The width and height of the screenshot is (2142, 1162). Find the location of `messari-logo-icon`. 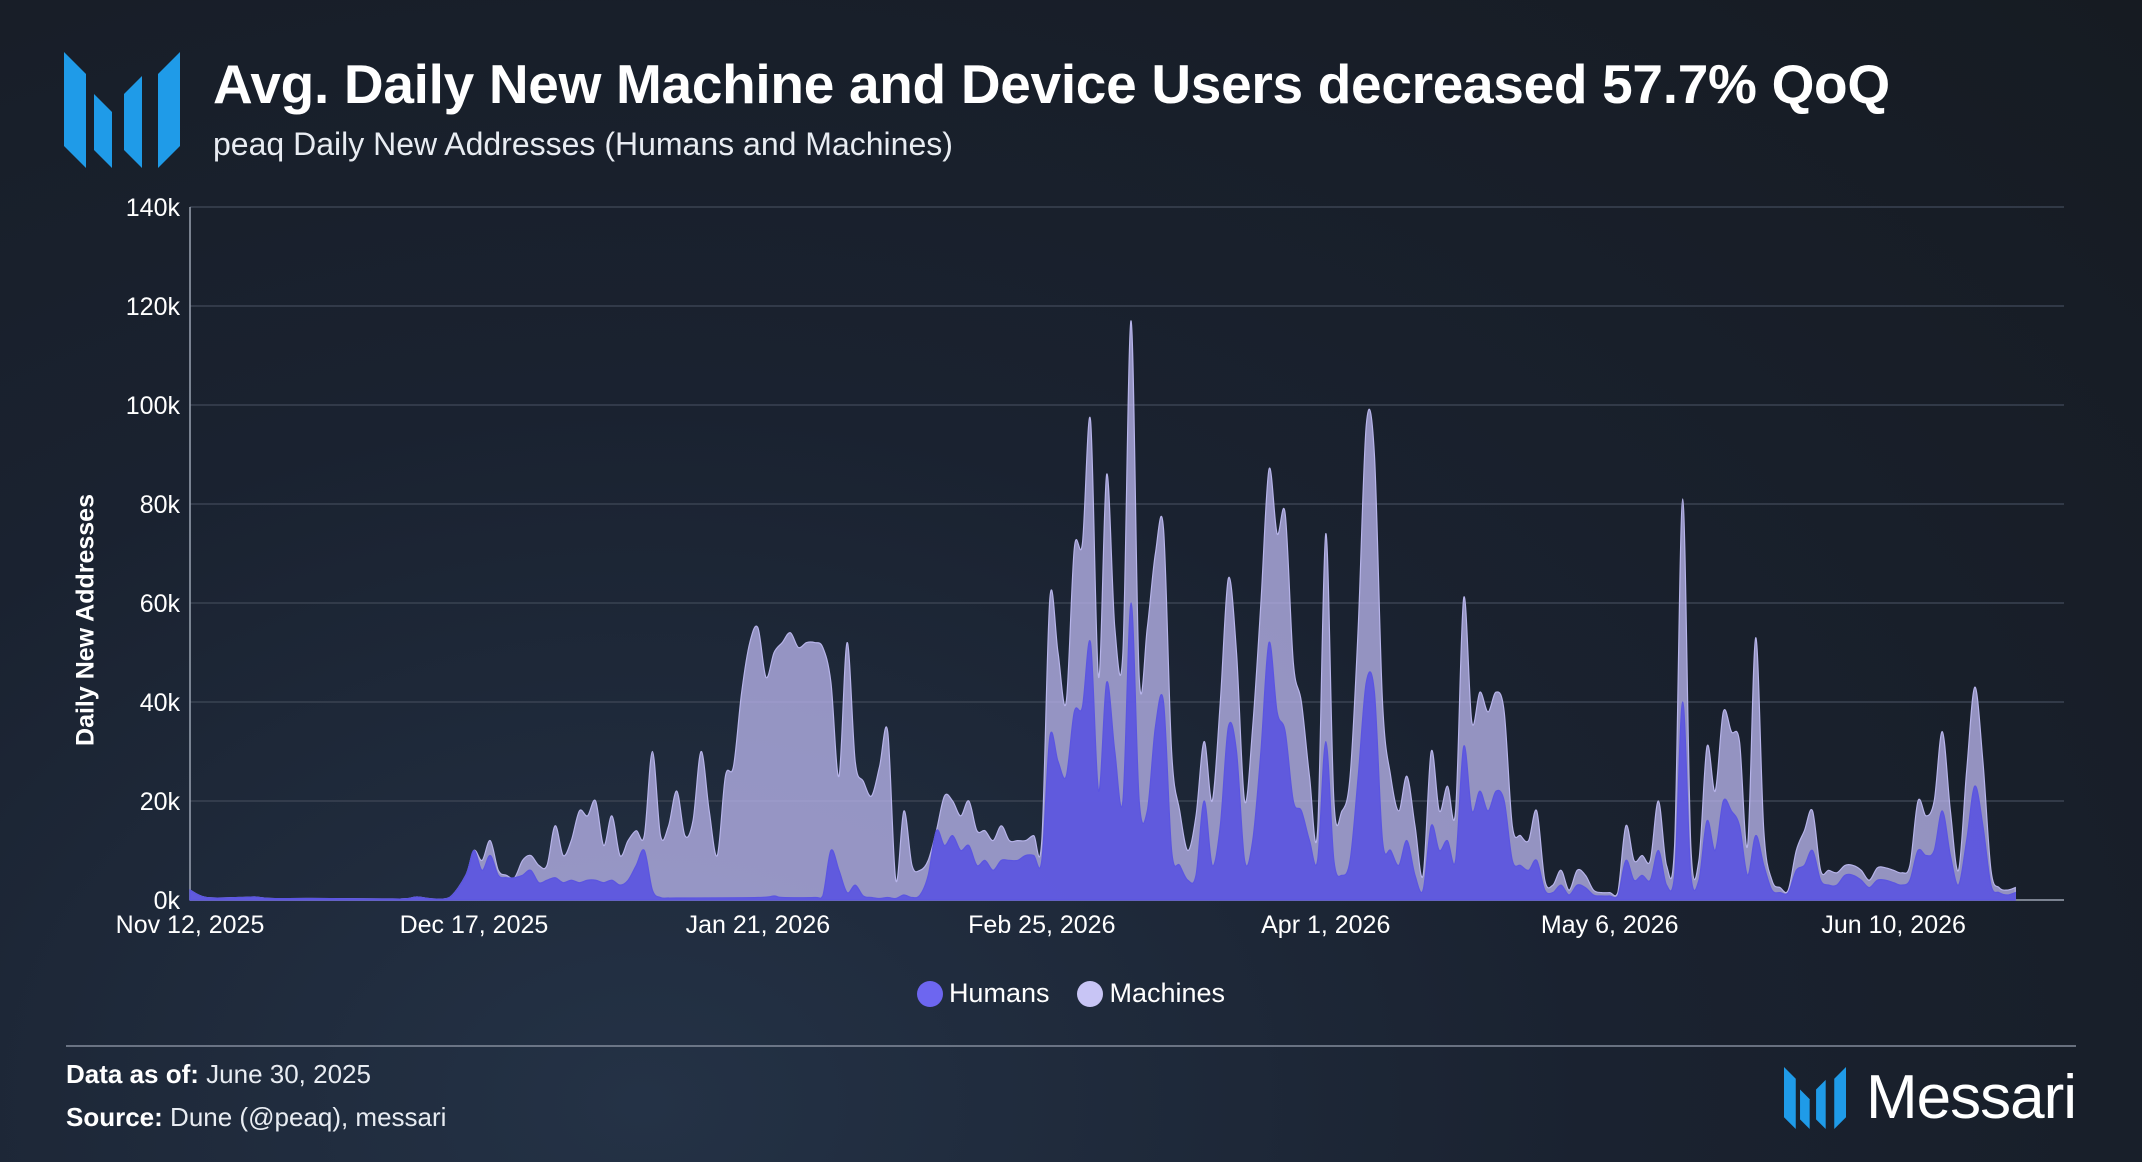

messari-logo-icon is located at coordinates (122, 110).